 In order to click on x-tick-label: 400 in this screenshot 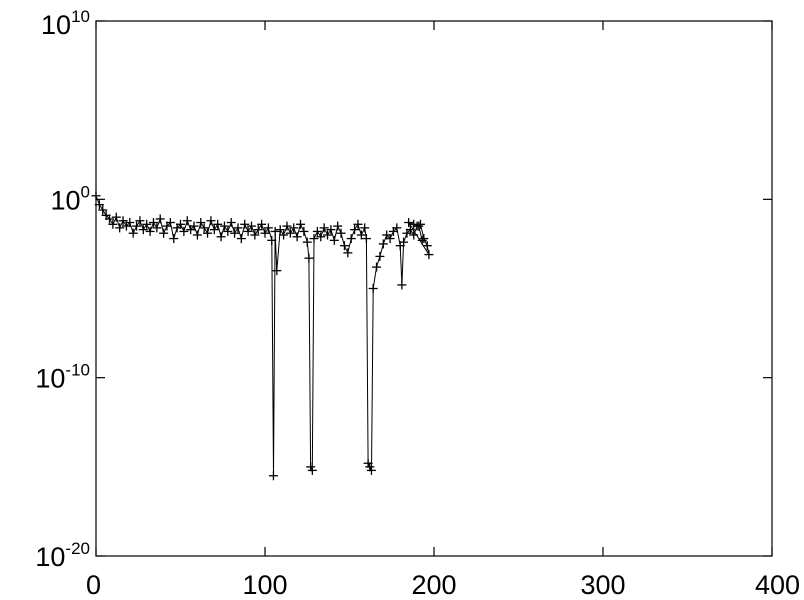, I will do `click(777, 585)`.